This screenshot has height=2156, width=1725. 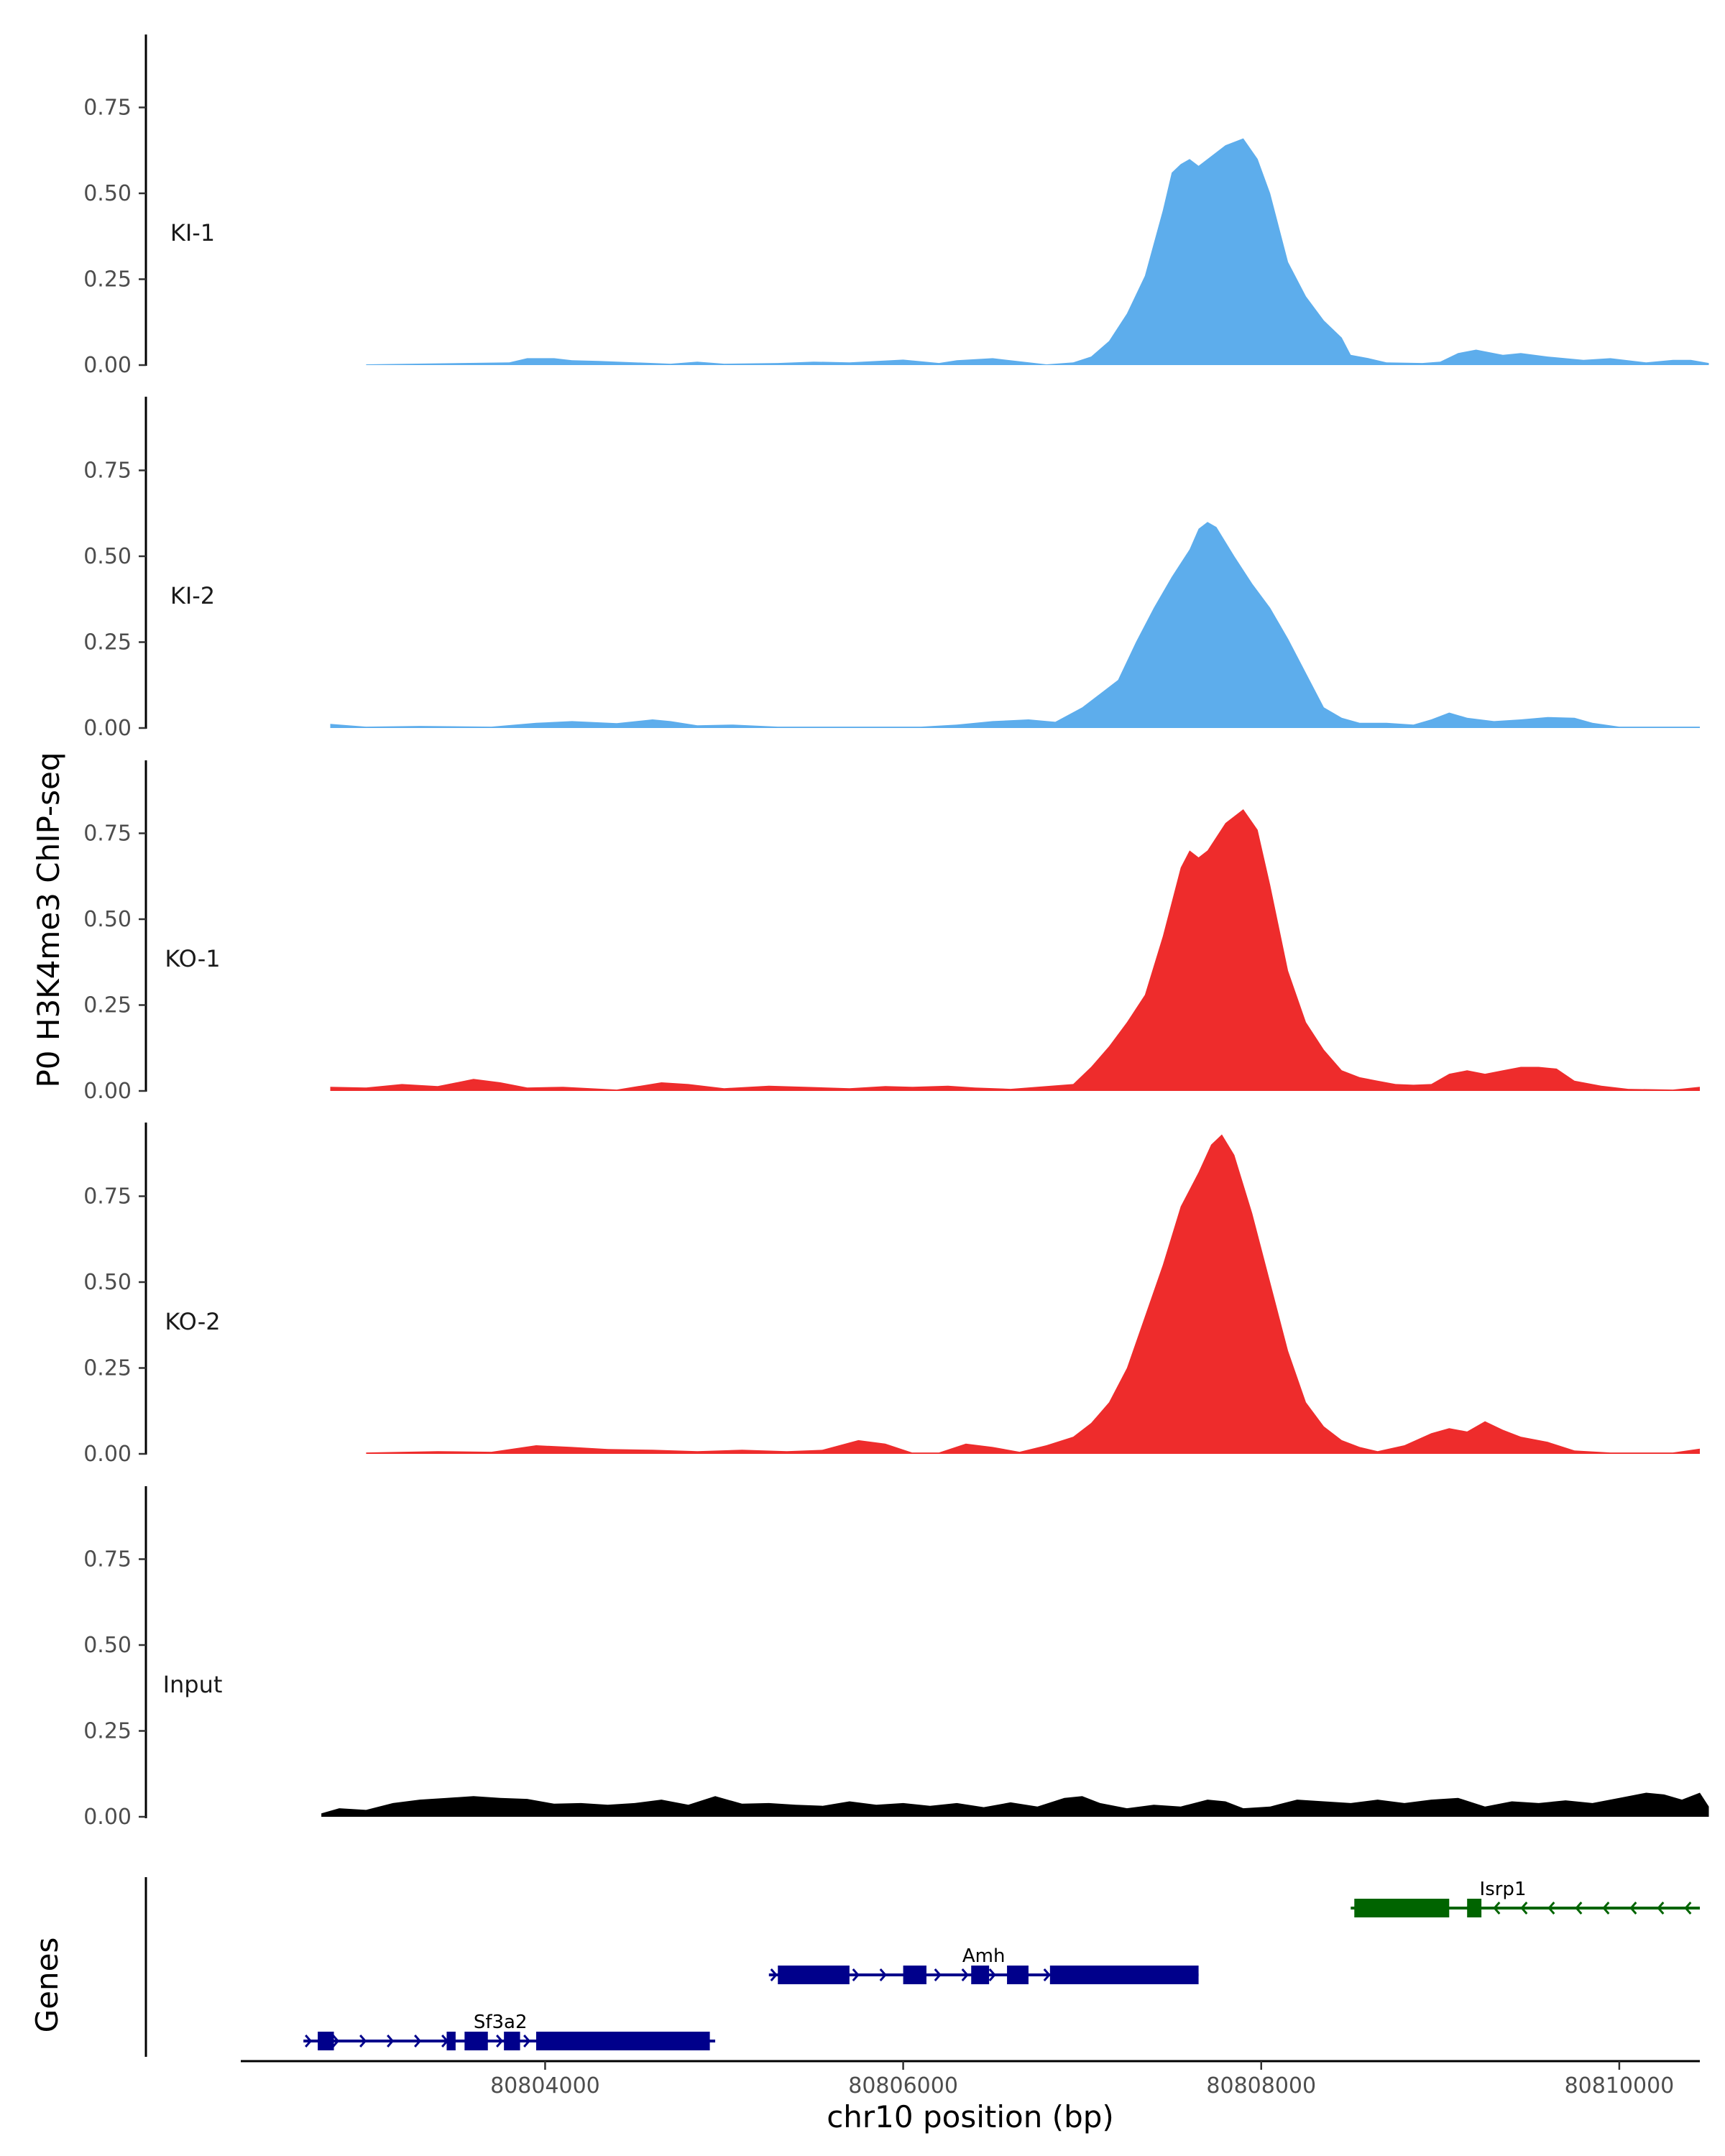 I want to click on signal-area-input, so click(x=1015, y=1805).